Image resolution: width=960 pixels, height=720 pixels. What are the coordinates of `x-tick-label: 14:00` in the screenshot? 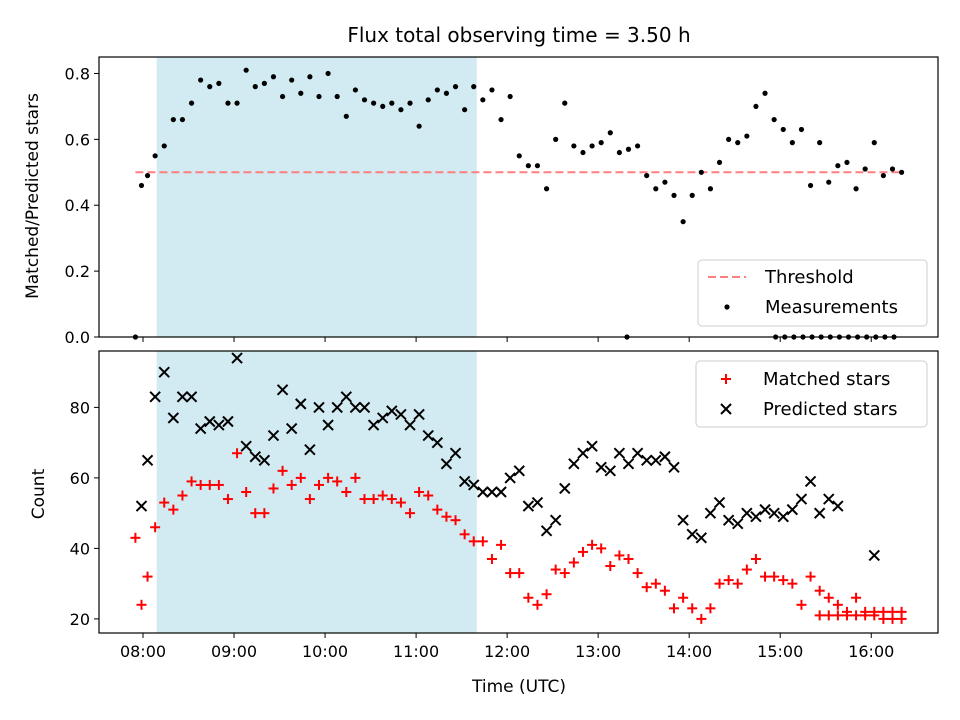 It's located at (689, 651).